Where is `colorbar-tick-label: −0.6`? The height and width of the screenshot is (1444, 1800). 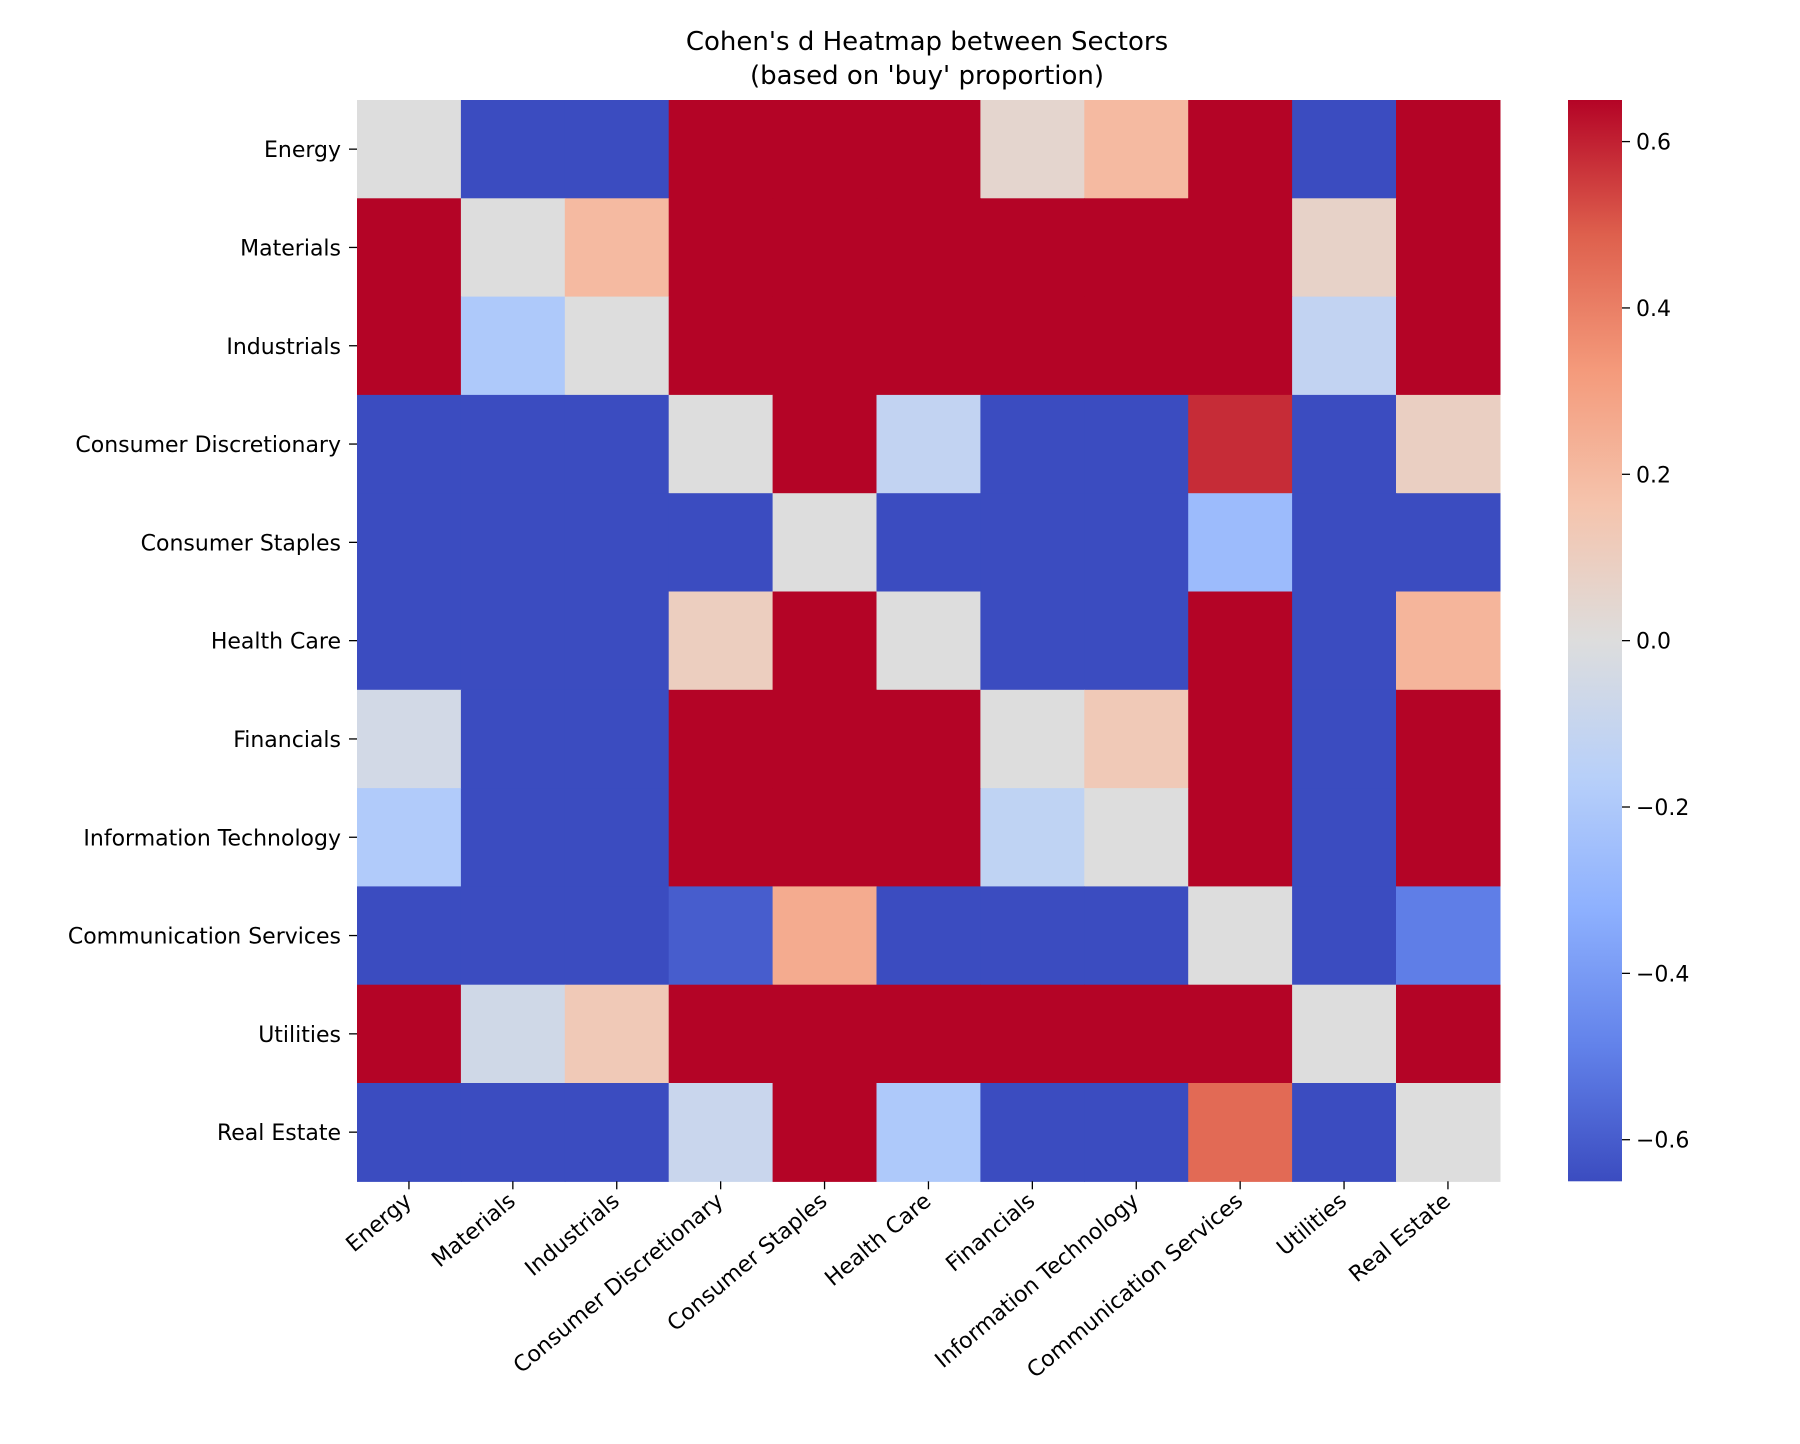
colorbar-tick-label: −0.6 is located at coordinates (1662, 1141).